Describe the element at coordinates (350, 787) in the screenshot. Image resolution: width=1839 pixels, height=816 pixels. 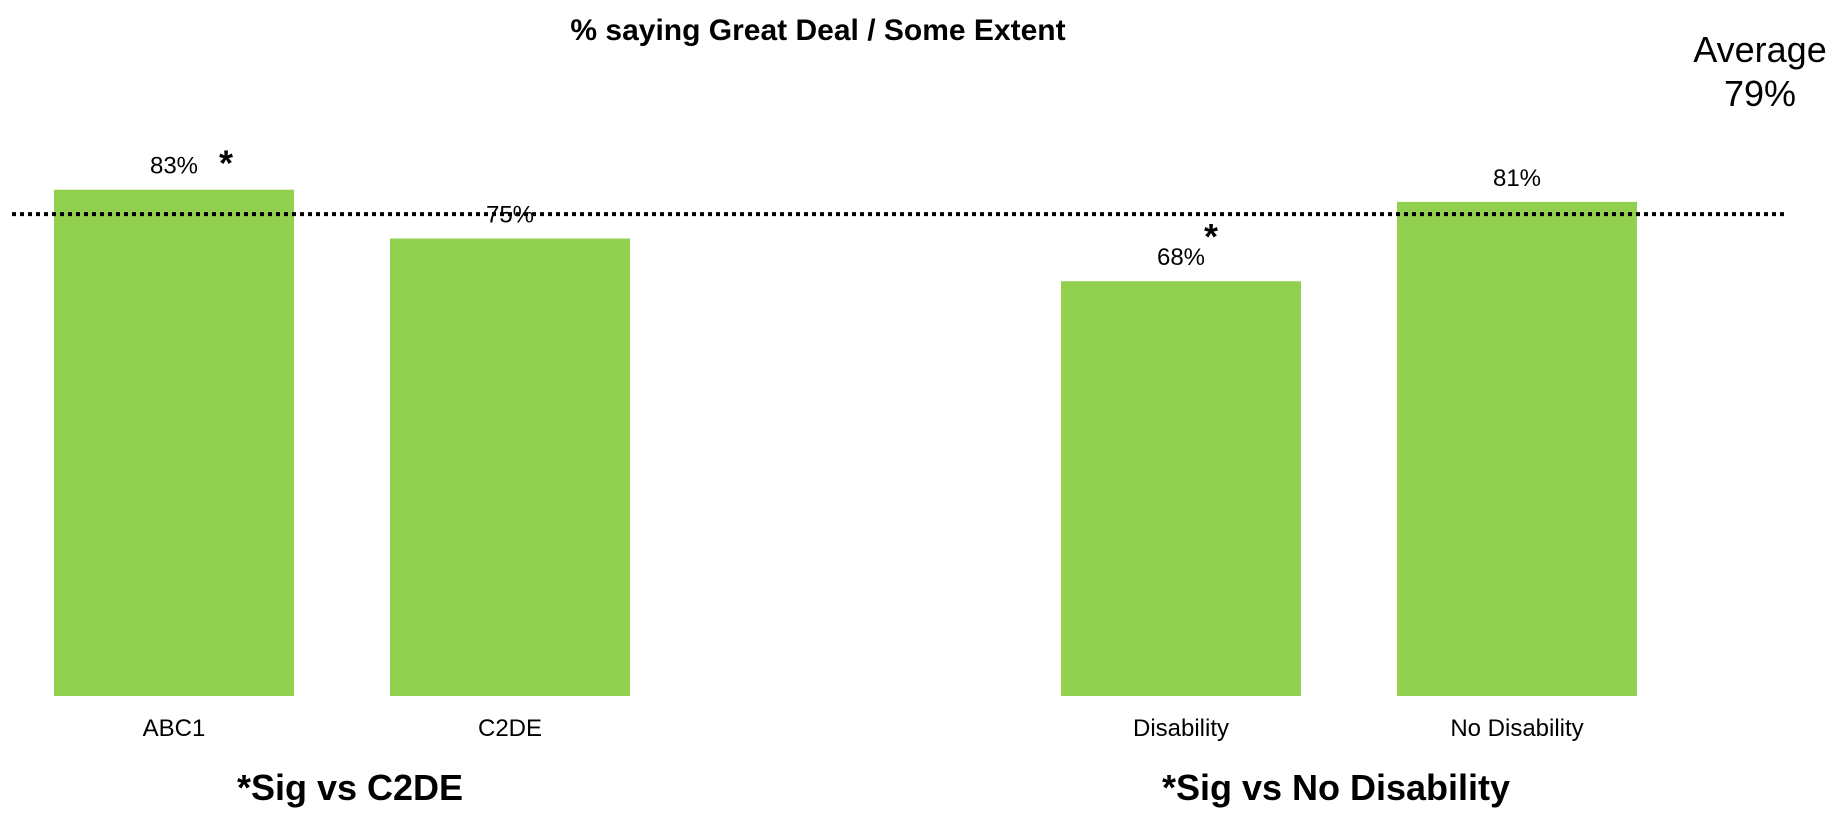
I see `significance-note-social-grade: *Sig vs C2DE` at that location.